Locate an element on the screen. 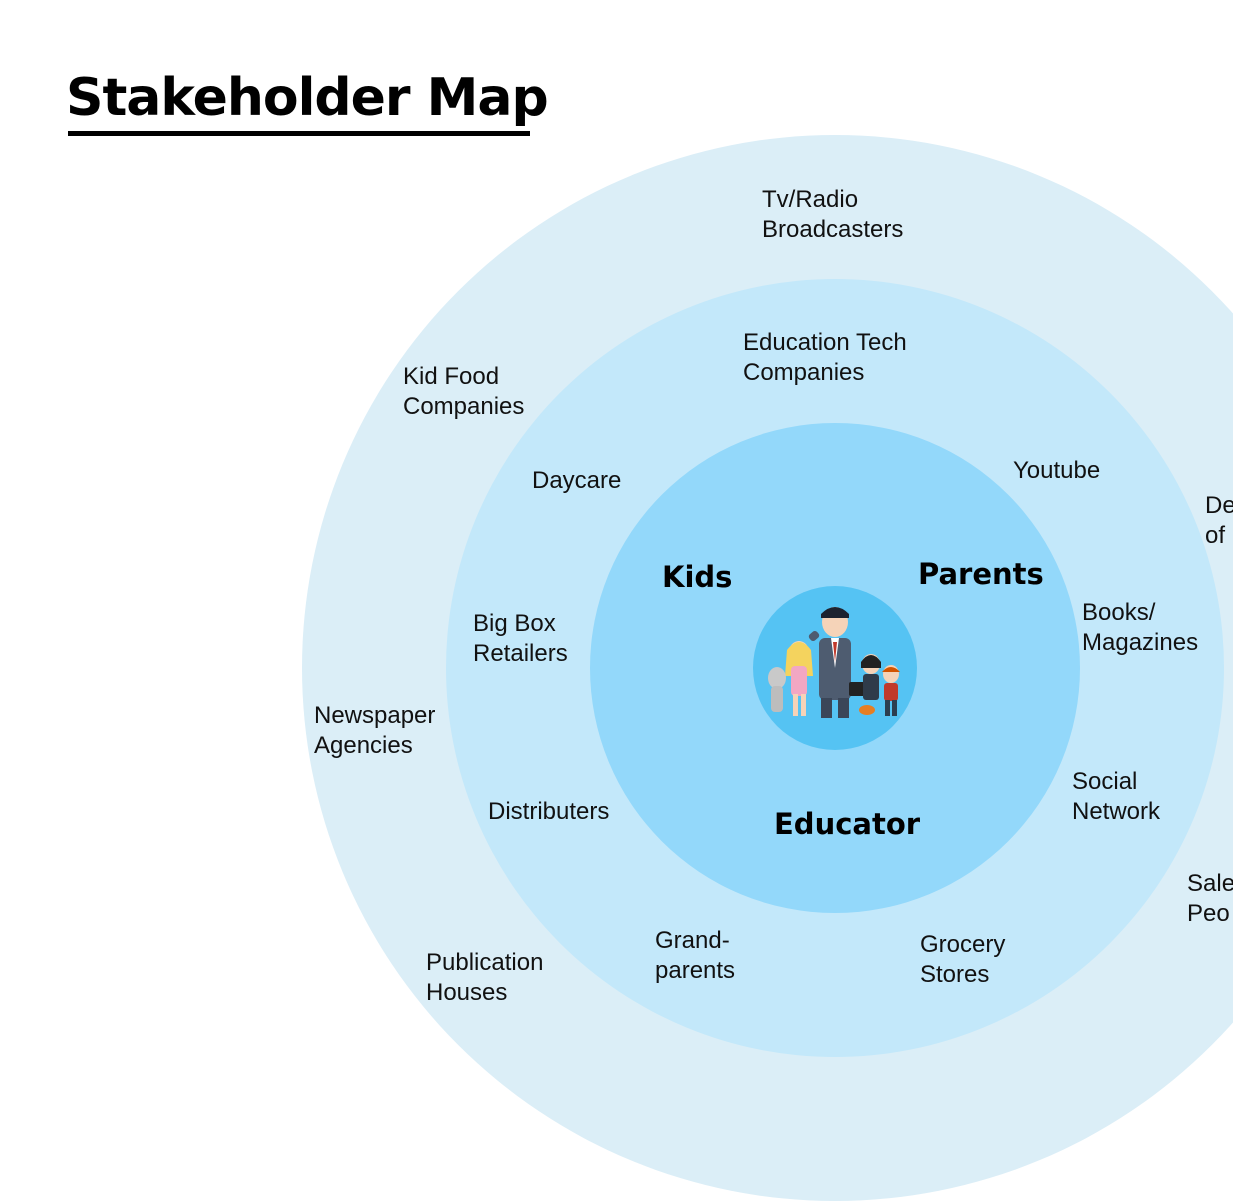 The height and width of the screenshot is (1201, 1233). sales-people-label-cut: Sale Peo is located at coordinates (1210, 898).